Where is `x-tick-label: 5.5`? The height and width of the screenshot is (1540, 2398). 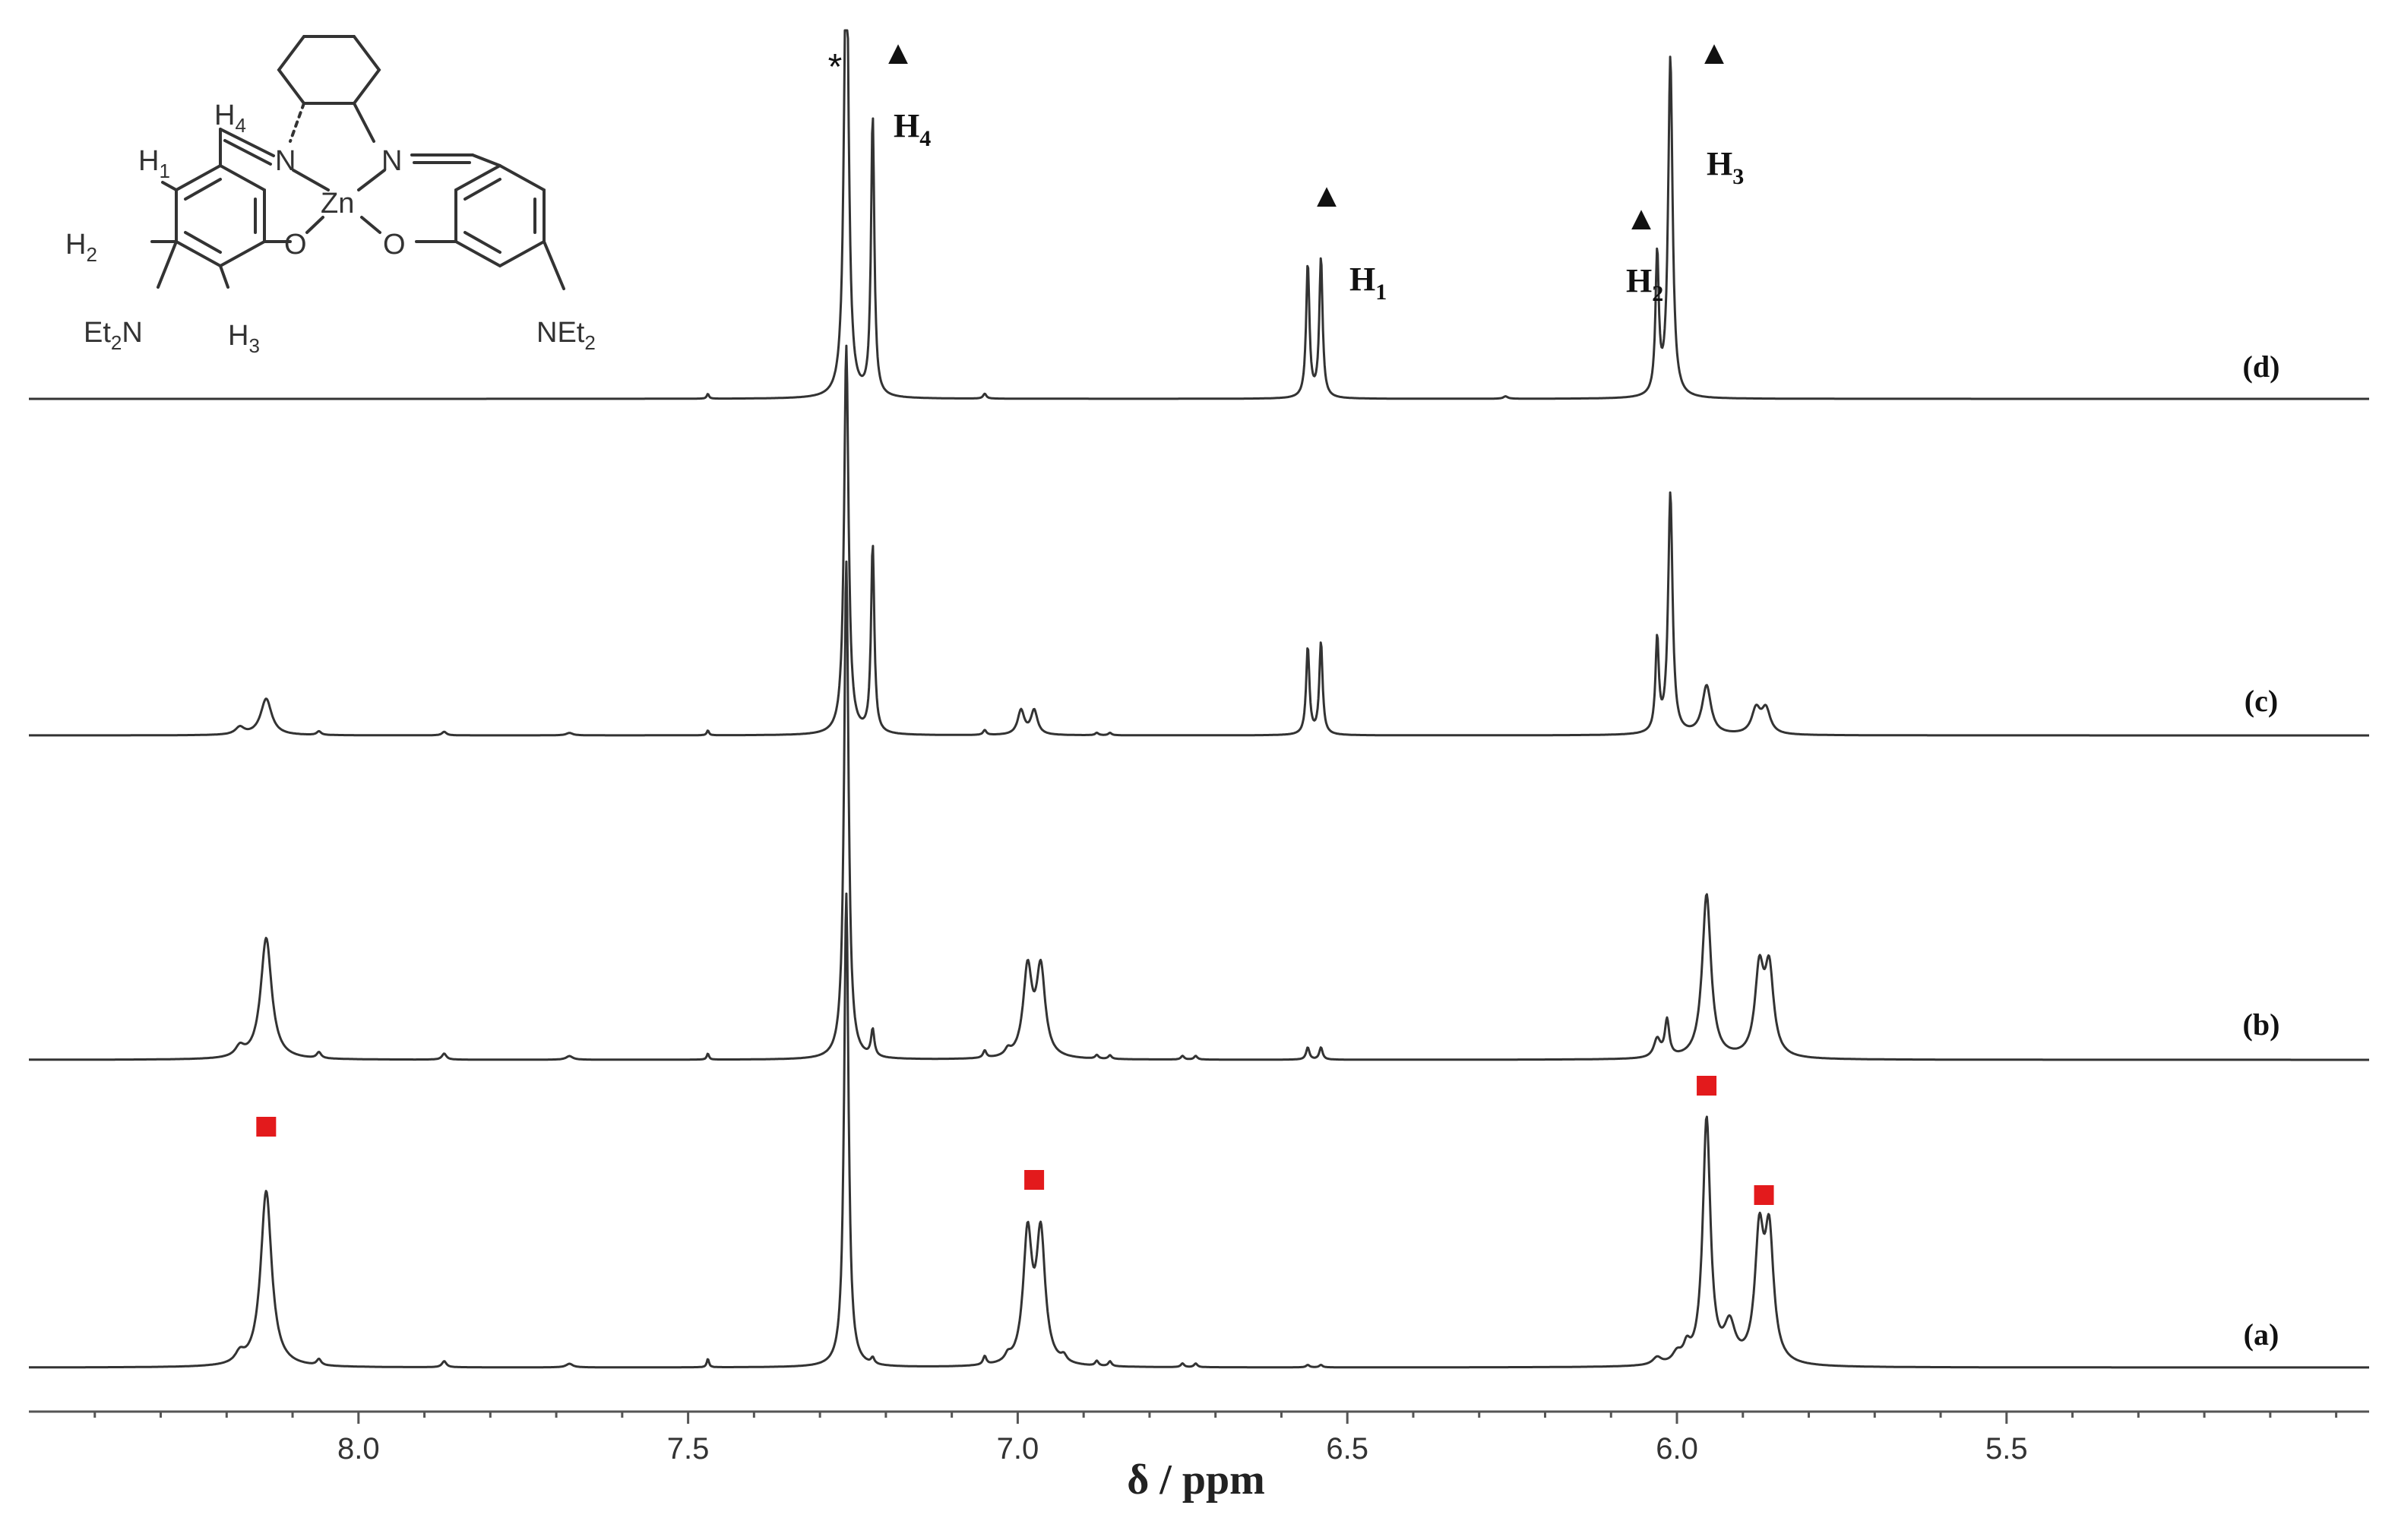
x-tick-label: 5.5 is located at coordinates (2006, 1449).